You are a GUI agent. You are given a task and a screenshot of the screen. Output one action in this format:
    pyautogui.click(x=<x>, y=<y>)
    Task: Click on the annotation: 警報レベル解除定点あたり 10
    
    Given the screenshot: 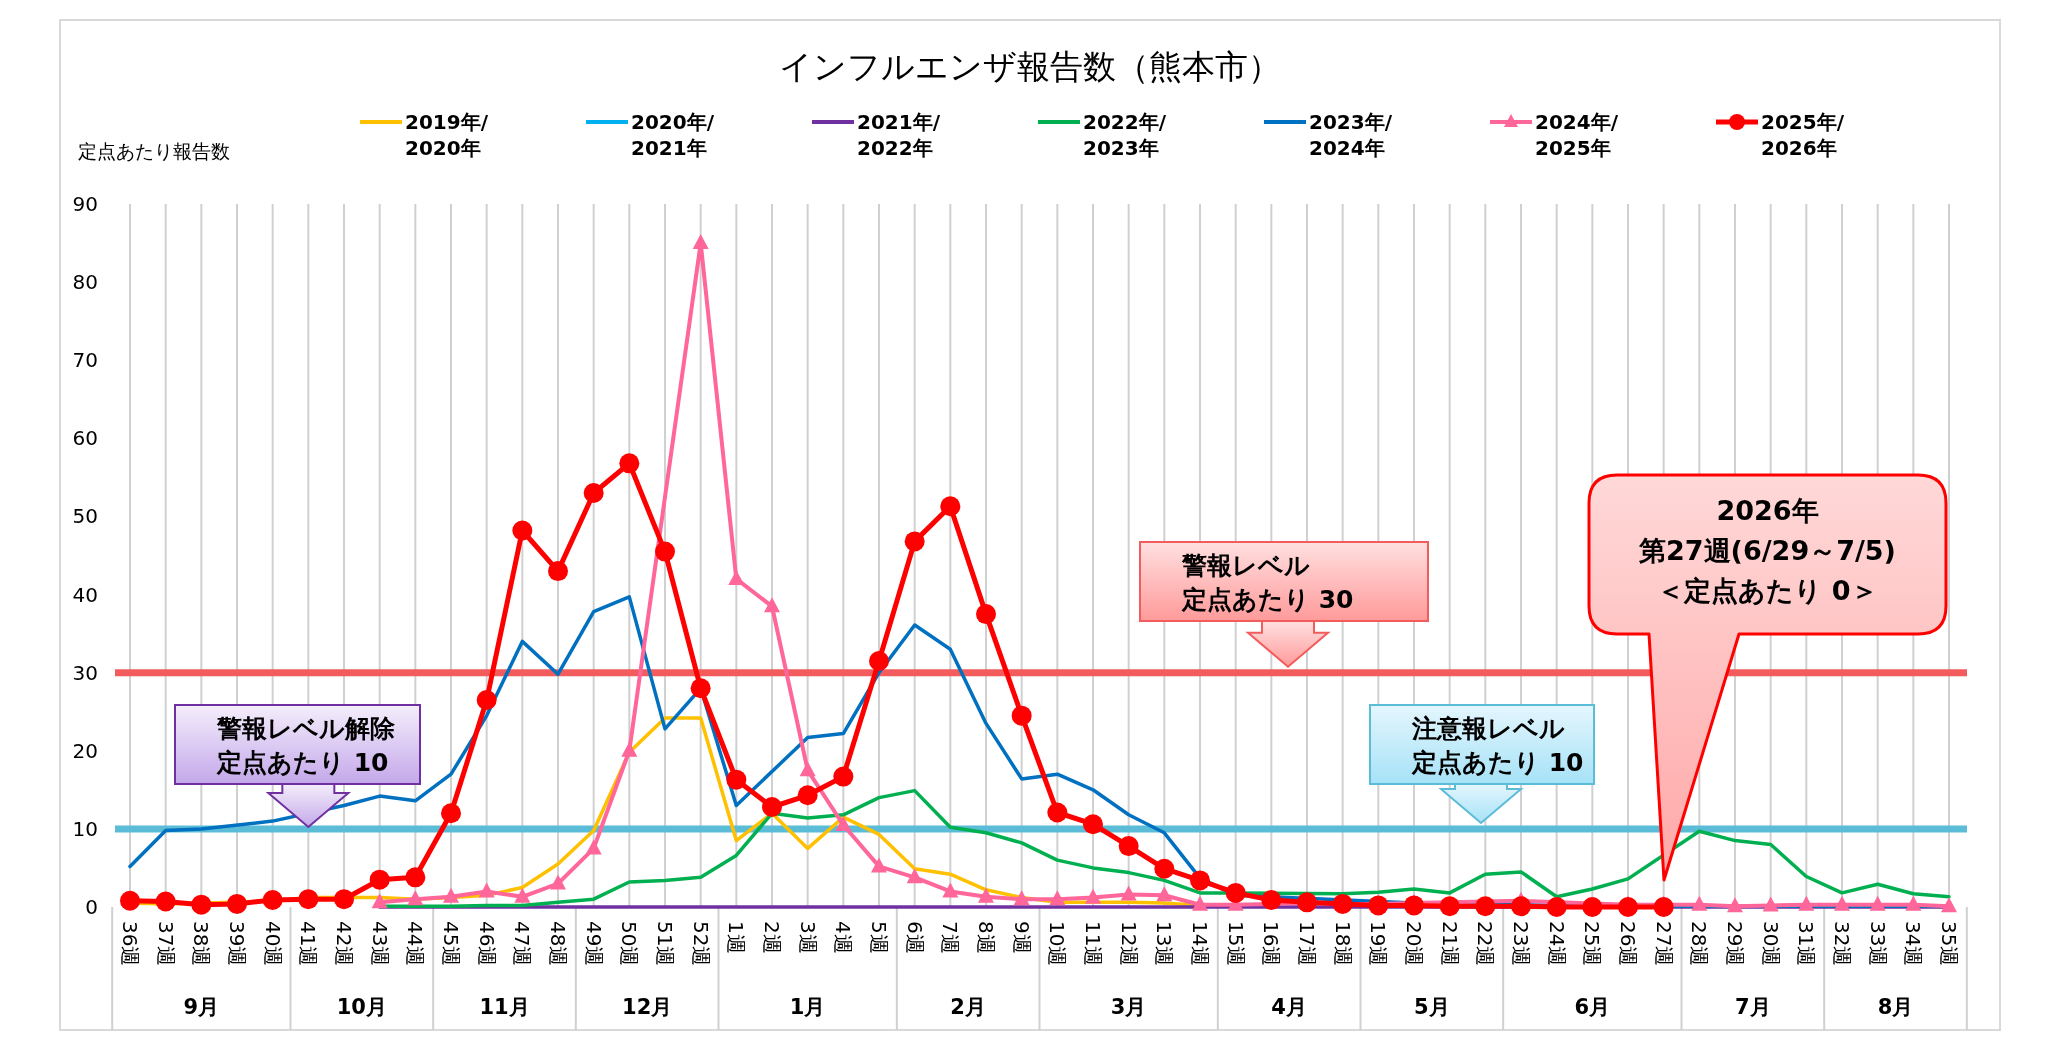 What is the action you would take?
    pyautogui.click(x=306, y=745)
    